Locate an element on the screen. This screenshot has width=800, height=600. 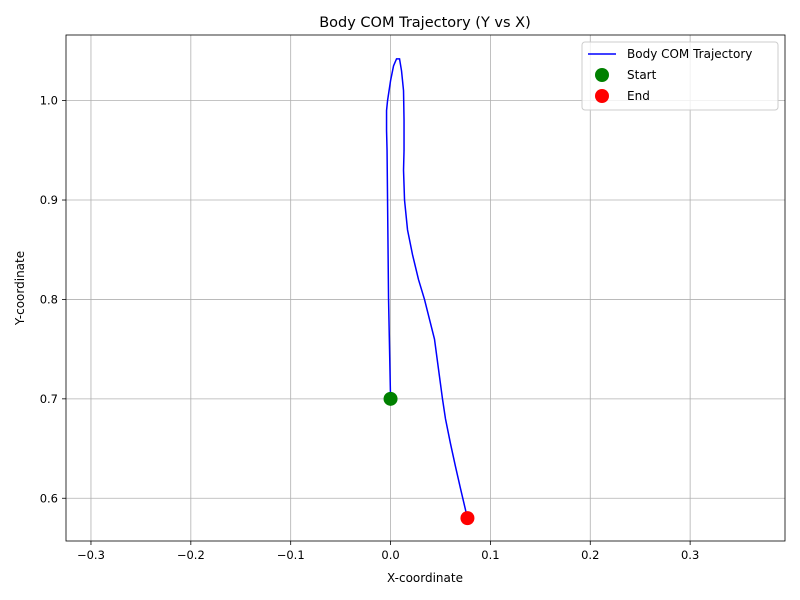
y-tick-label: 1.0 is located at coordinates (49, 101).